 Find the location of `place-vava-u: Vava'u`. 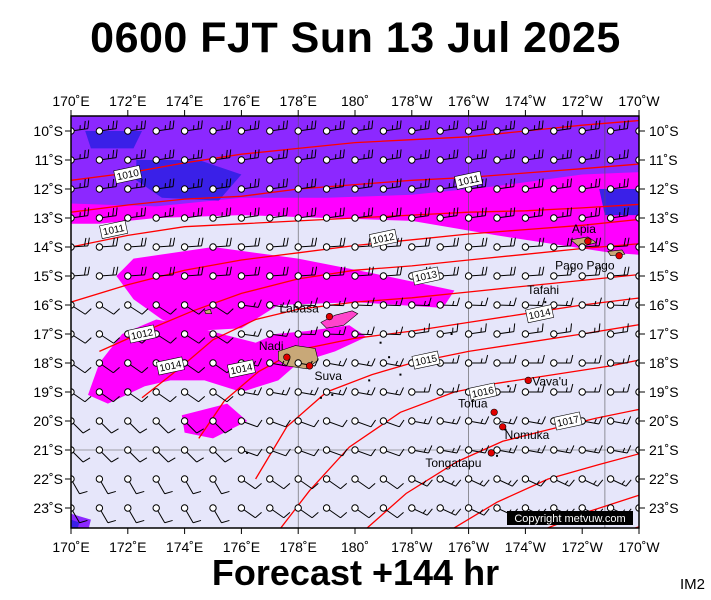

place-vava-u: Vava'u is located at coordinates (546, 381).